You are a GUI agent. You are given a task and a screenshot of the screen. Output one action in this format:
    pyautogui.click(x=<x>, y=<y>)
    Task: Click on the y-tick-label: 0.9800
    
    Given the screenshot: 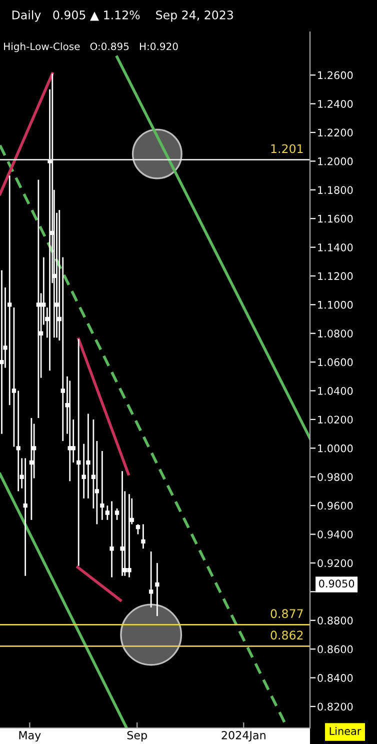 What is the action you would take?
    pyautogui.click(x=335, y=477)
    